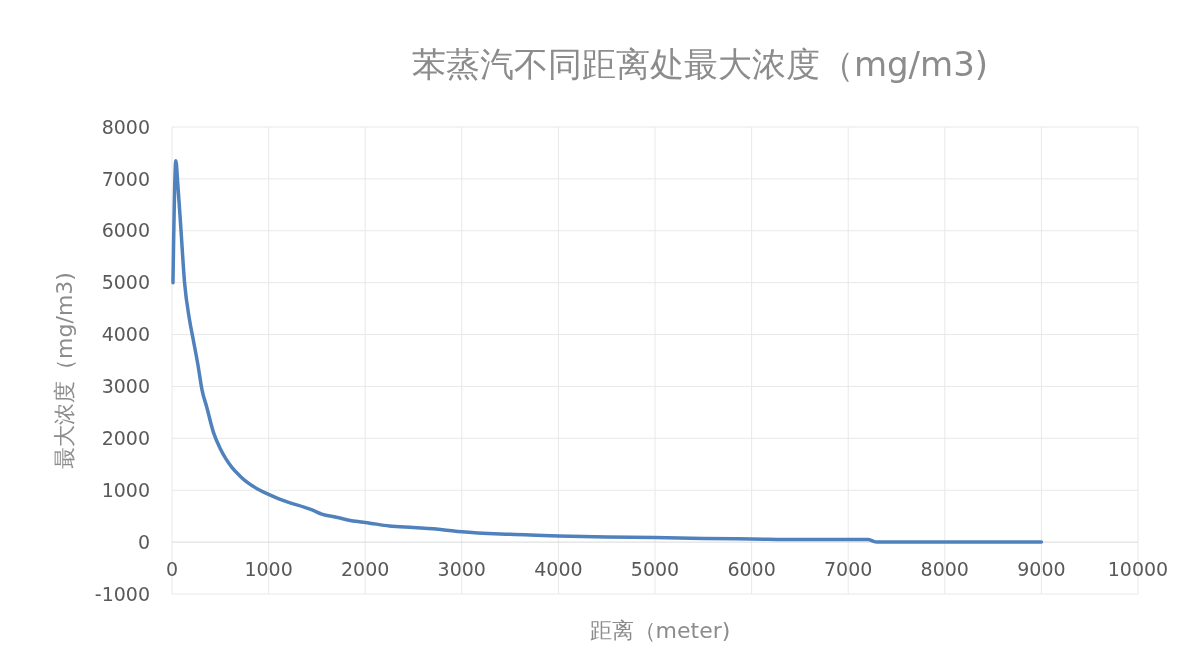 The width and height of the screenshot is (1197, 666). I want to click on y-tick-label: 1000, so click(125, 489).